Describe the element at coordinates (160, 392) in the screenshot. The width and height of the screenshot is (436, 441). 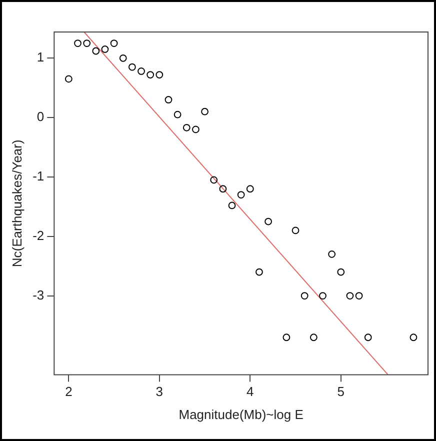
I see `x-tick-label: 3` at that location.